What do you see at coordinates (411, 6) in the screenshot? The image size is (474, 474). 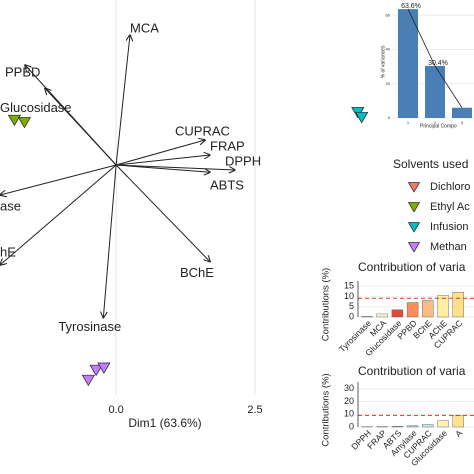 I see `value-label: 63.6%` at bounding box center [411, 6].